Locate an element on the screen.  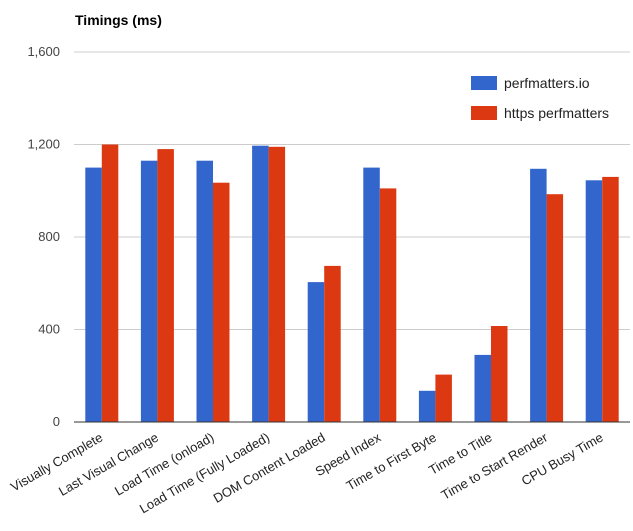
y-tick-label: 0 is located at coordinates (56, 421).